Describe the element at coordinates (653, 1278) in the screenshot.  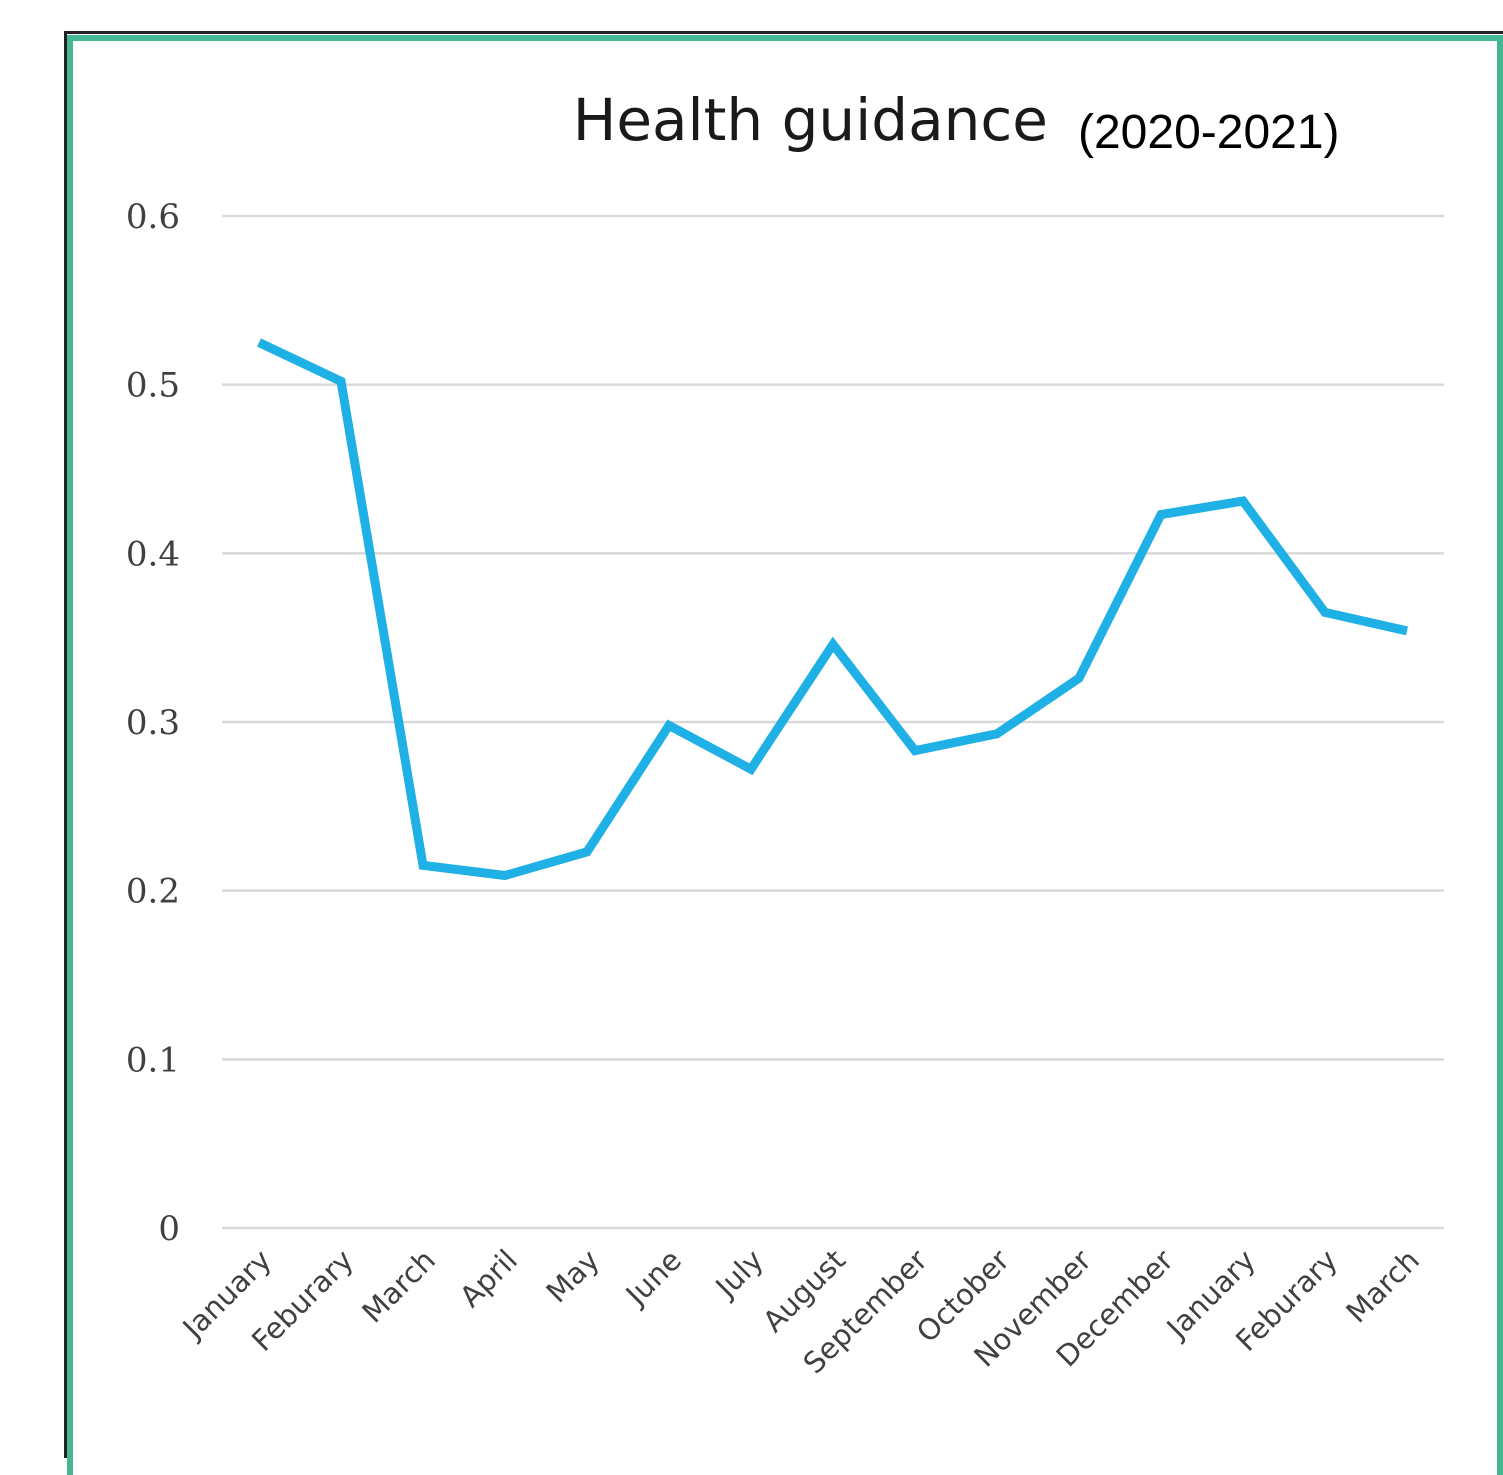
I see `x-tick-label: June` at that location.